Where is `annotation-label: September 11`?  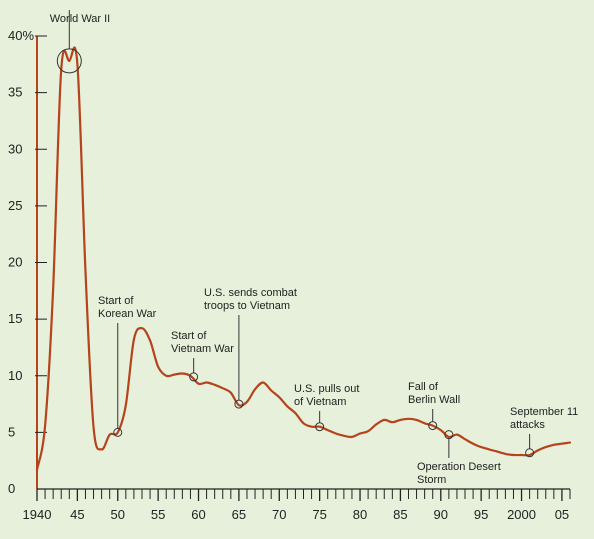
annotation-label: September 11 is located at coordinates (544, 412).